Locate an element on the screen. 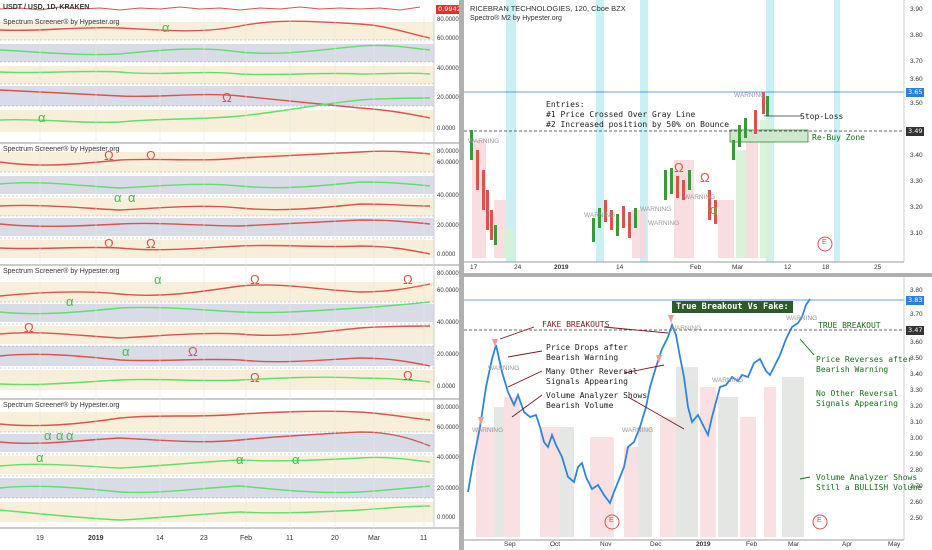 The height and width of the screenshot is (550, 932). top-x-tick: 17 is located at coordinates (474, 267).